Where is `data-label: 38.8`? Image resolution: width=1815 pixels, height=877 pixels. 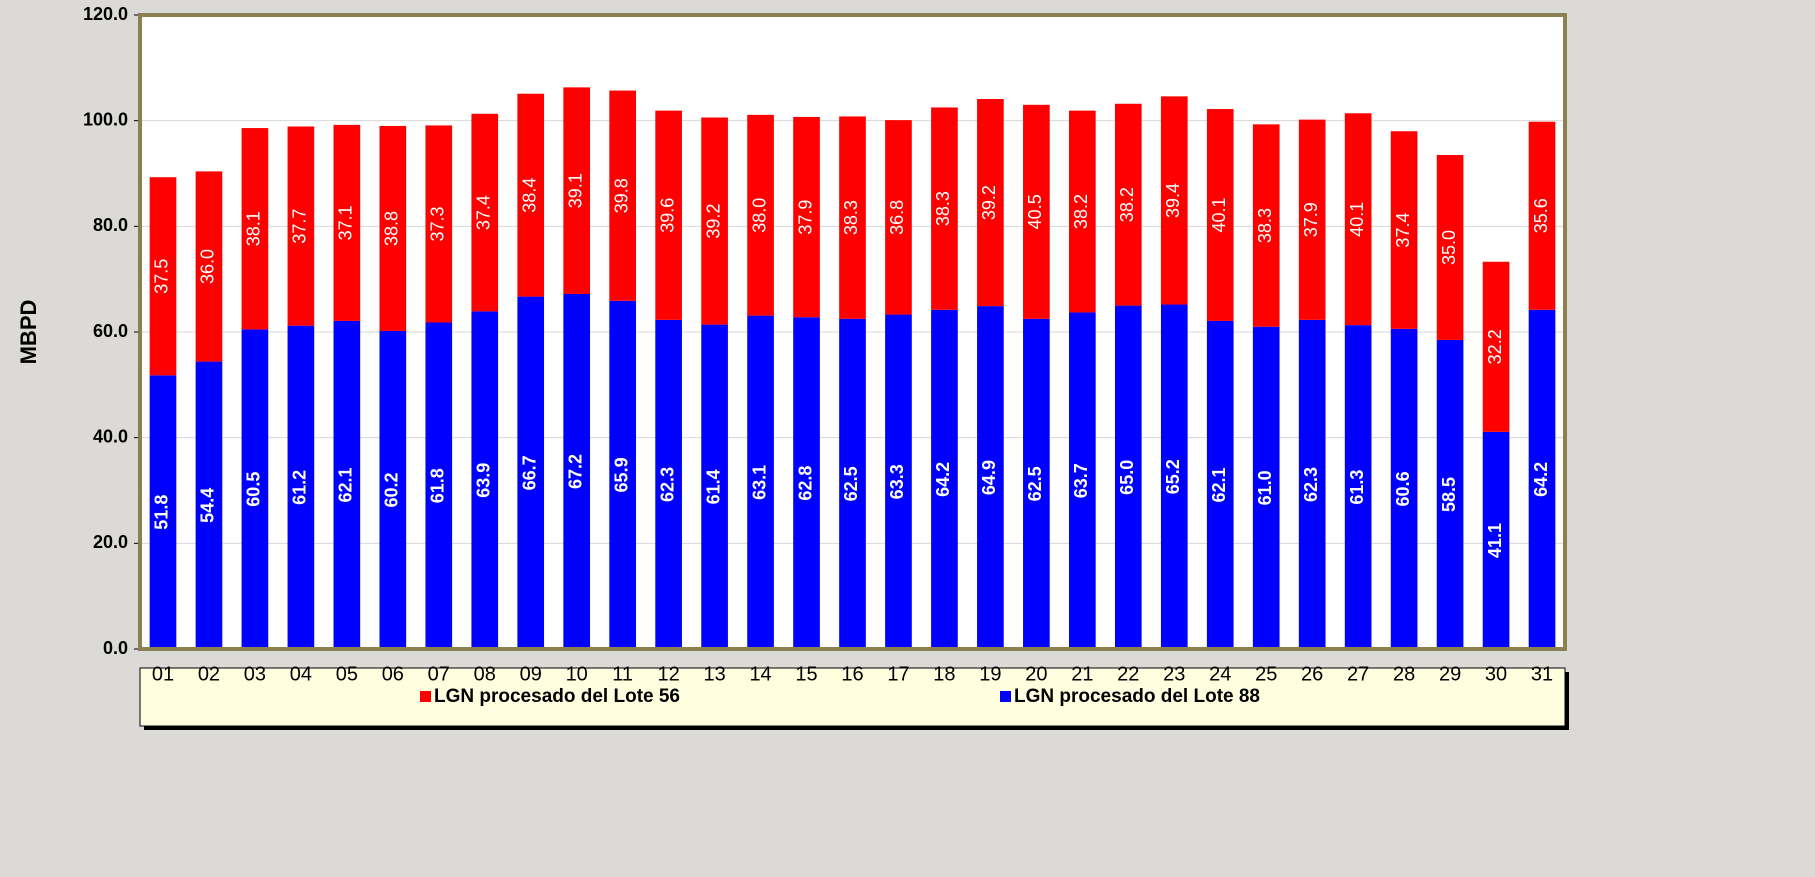 data-label: 38.8 is located at coordinates (392, 228).